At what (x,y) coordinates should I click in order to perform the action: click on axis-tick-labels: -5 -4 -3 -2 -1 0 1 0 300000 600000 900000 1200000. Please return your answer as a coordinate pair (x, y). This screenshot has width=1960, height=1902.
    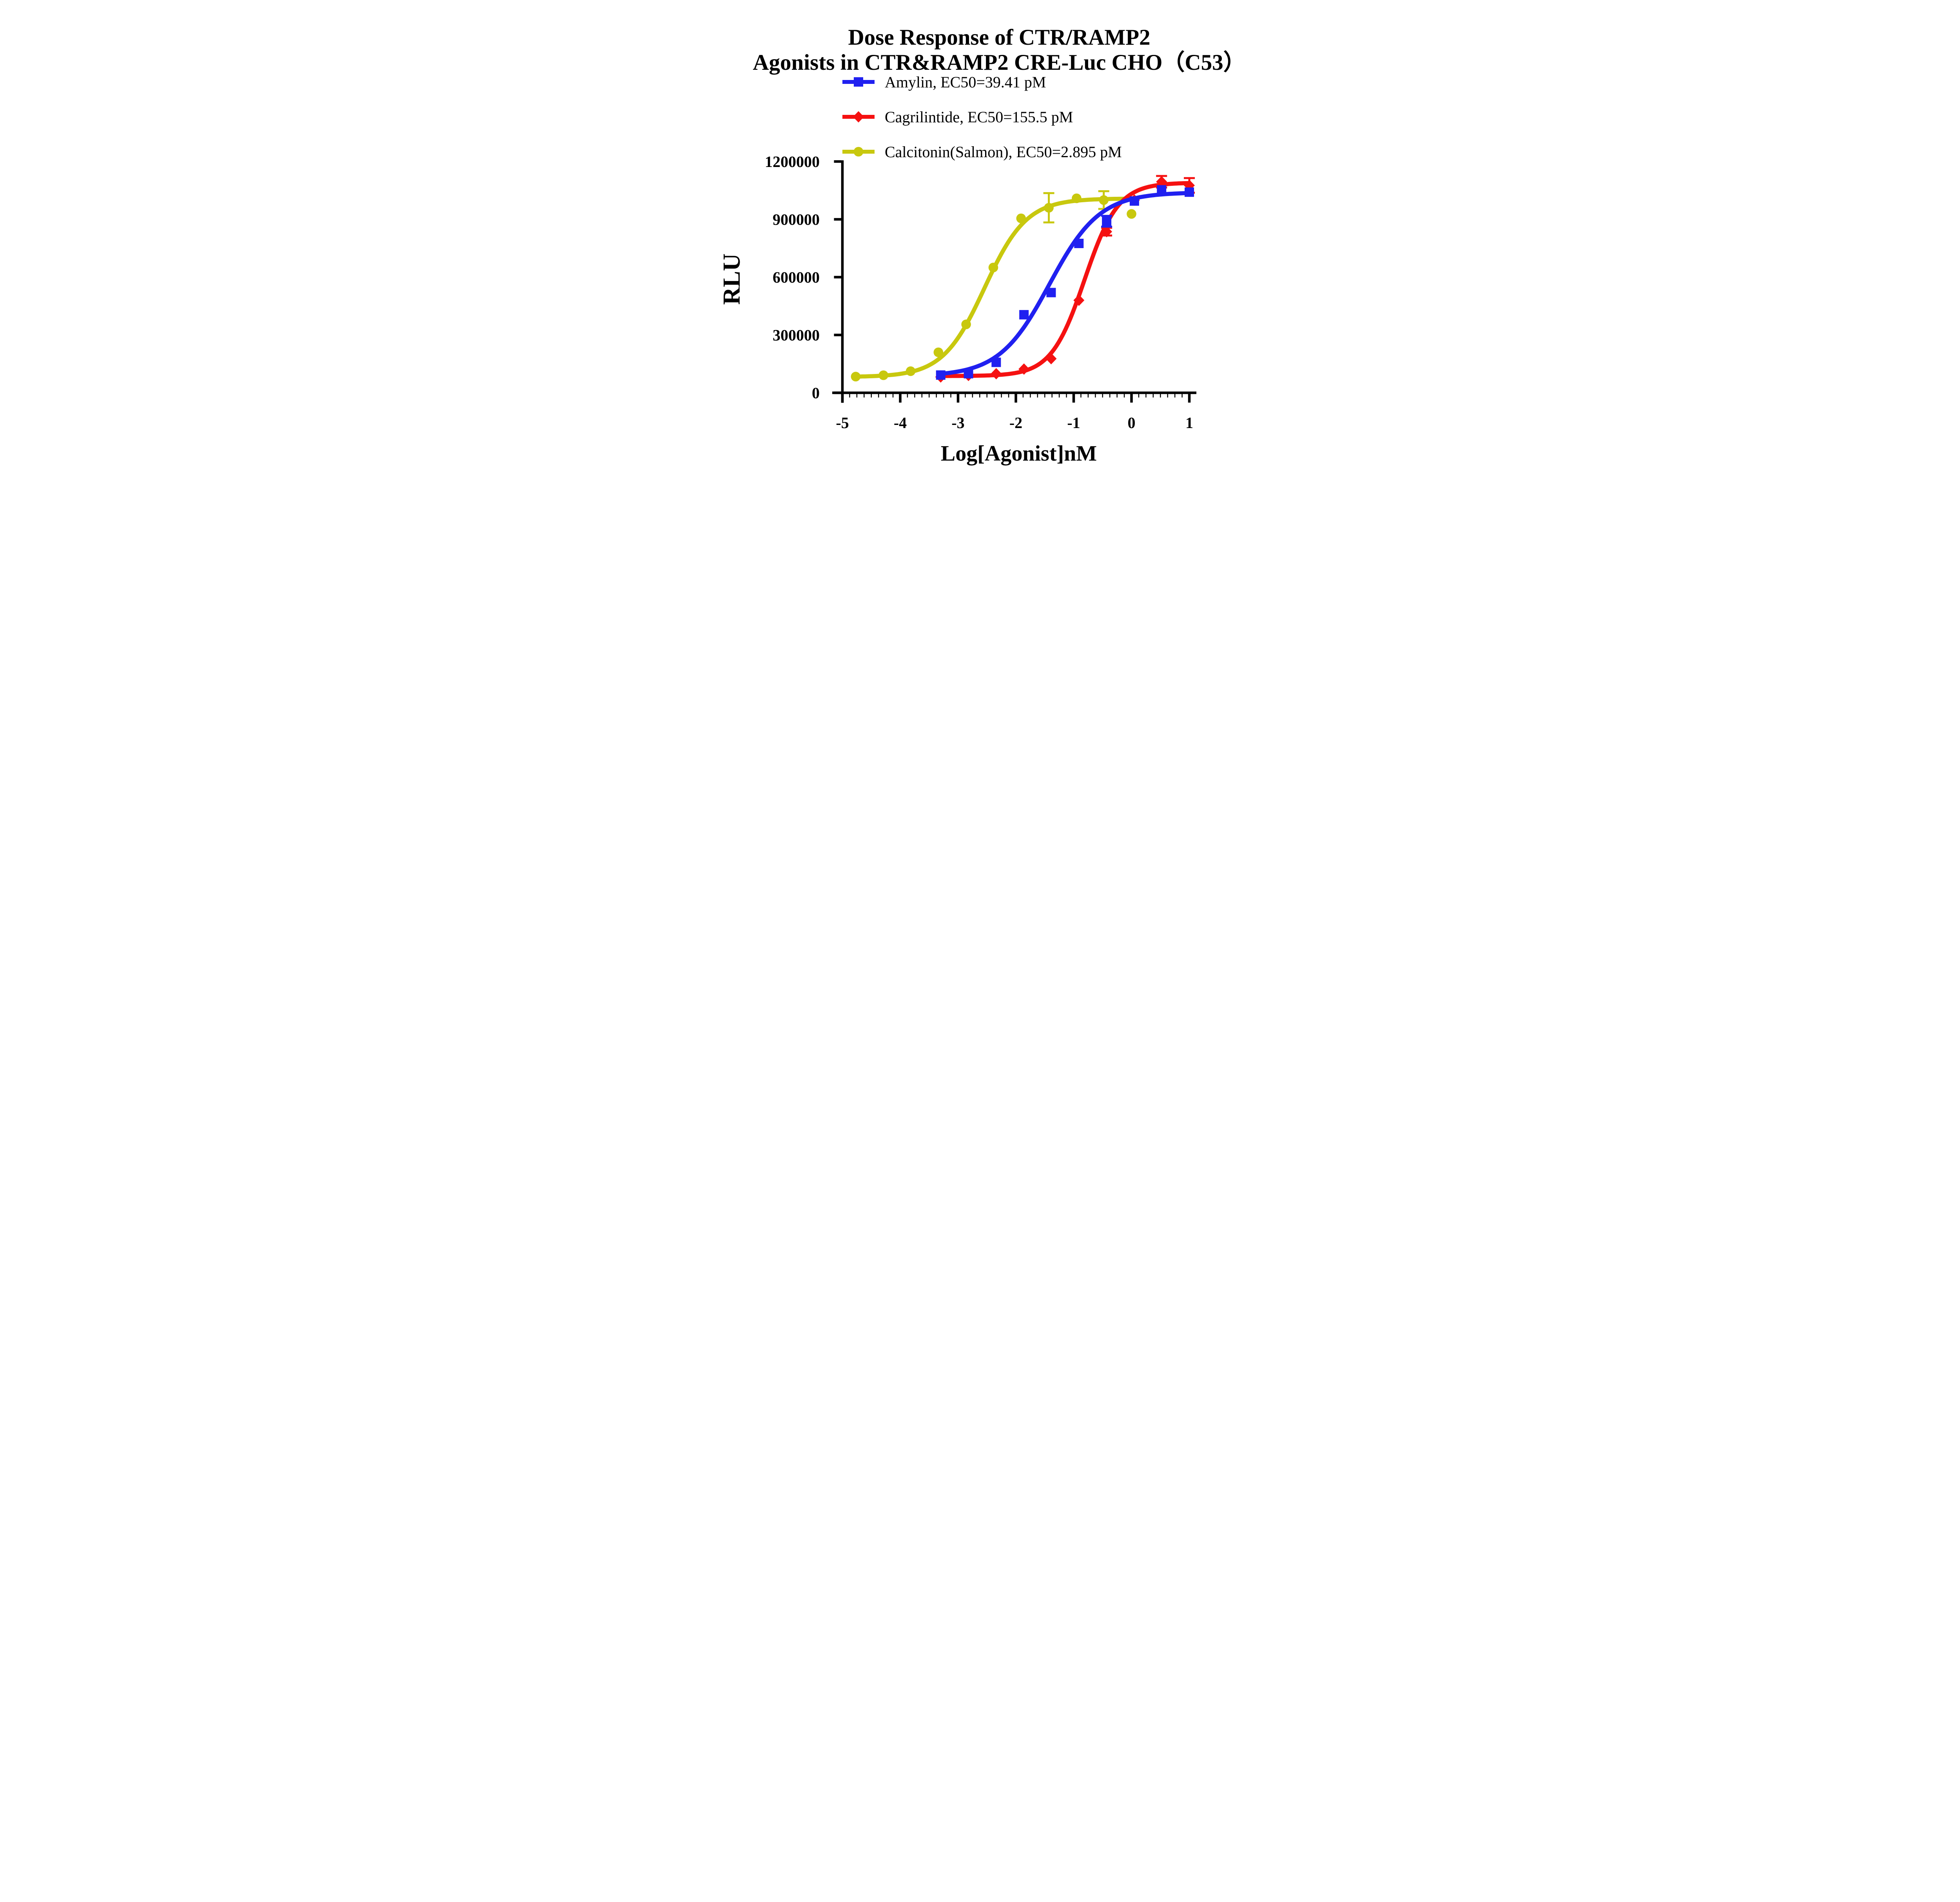
    Looking at the image, I should click on (979, 292).